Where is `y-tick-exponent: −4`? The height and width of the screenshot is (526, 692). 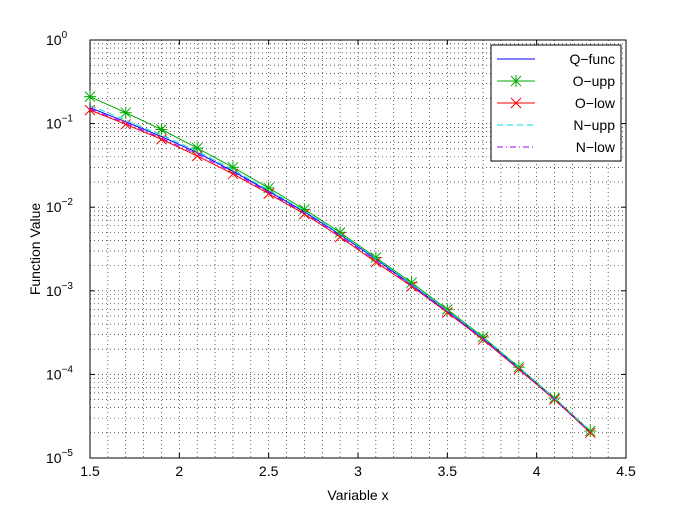
y-tick-exponent: −4 is located at coordinates (68, 369).